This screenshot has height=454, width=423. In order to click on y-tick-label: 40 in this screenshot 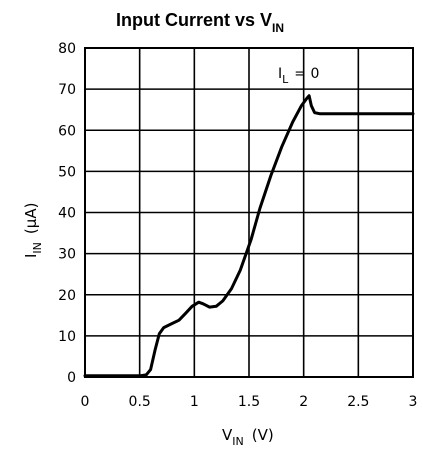, I will do `click(67, 214)`.